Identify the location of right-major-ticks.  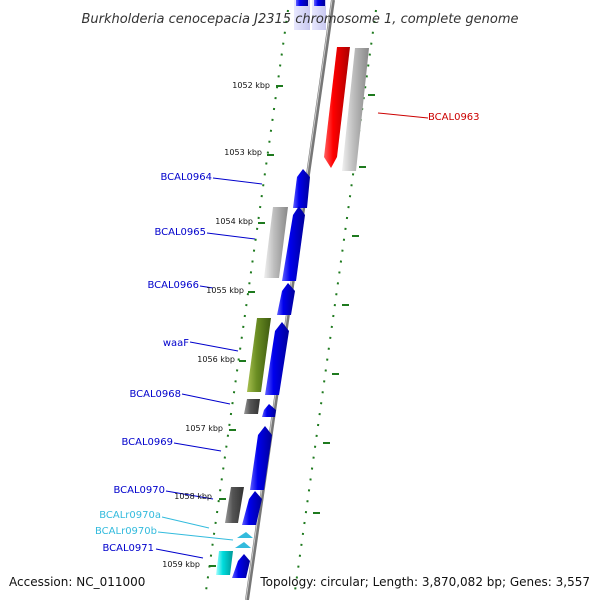
(344, 304).